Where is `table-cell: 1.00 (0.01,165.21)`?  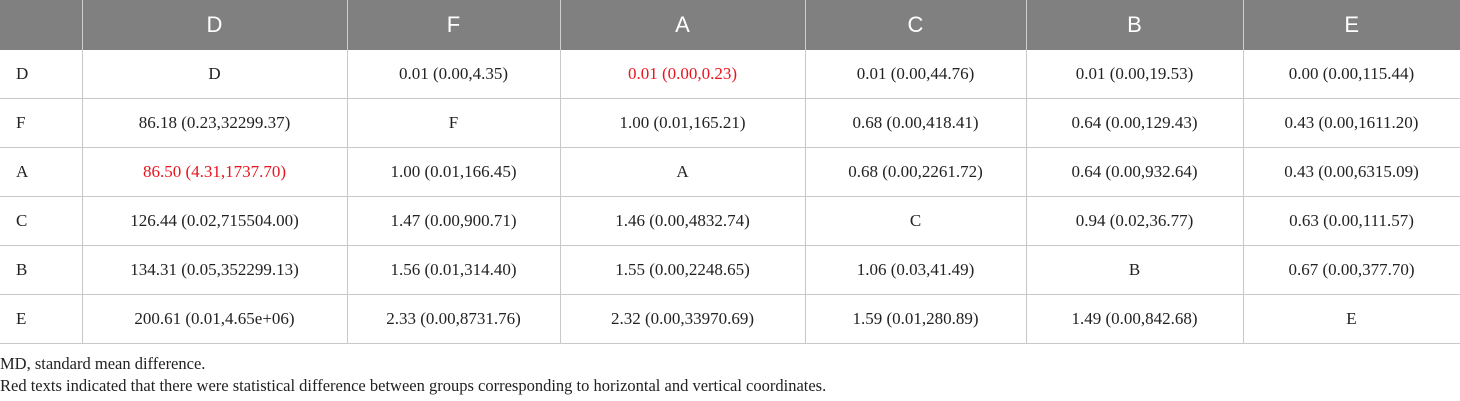 table-cell: 1.00 (0.01,165.21) is located at coordinates (683, 123).